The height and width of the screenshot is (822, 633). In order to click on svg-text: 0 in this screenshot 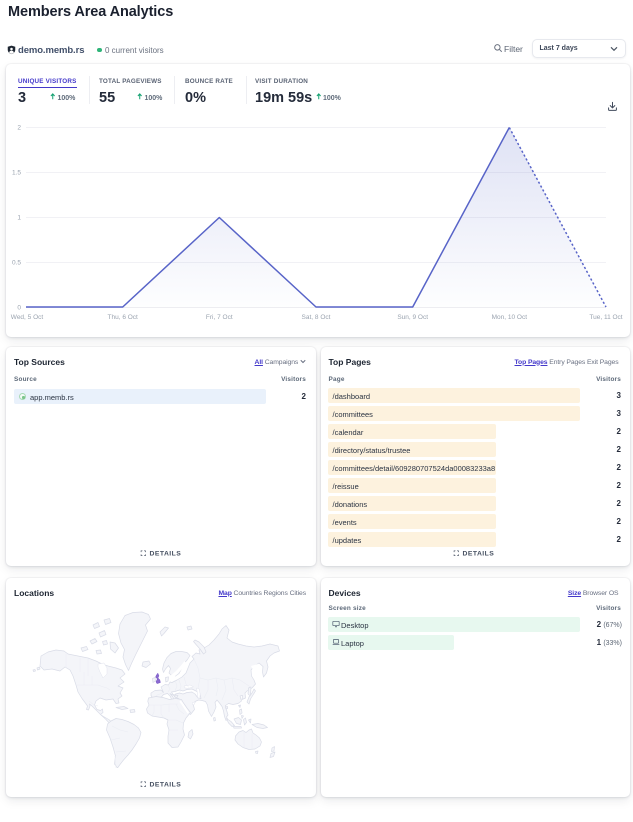, I will do `click(19, 308)`.